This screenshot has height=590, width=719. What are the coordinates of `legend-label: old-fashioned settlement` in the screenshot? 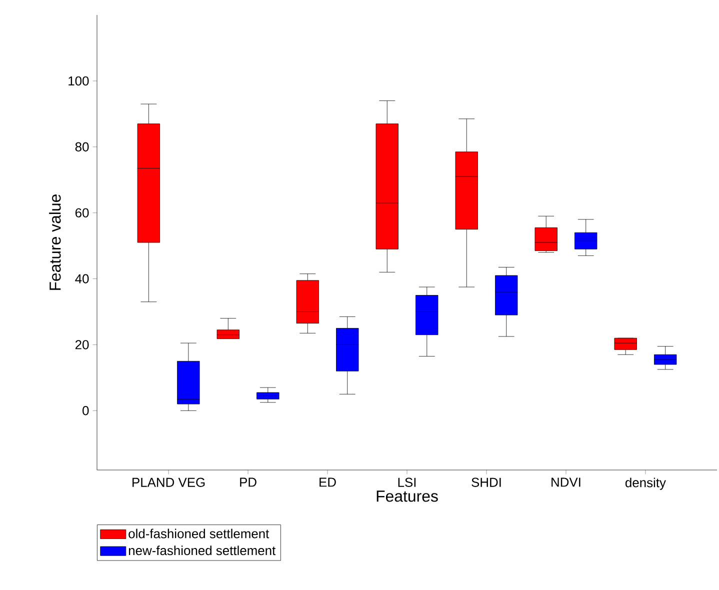 It's located at (199, 533).